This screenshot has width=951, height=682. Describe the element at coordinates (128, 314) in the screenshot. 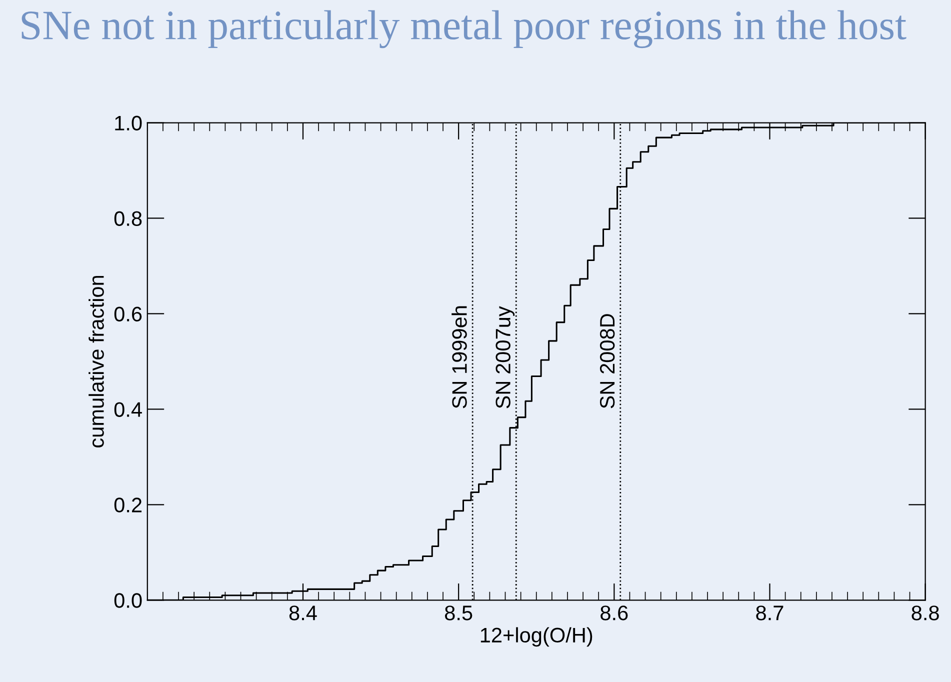

I see `y-tick-label: 0.6` at that location.